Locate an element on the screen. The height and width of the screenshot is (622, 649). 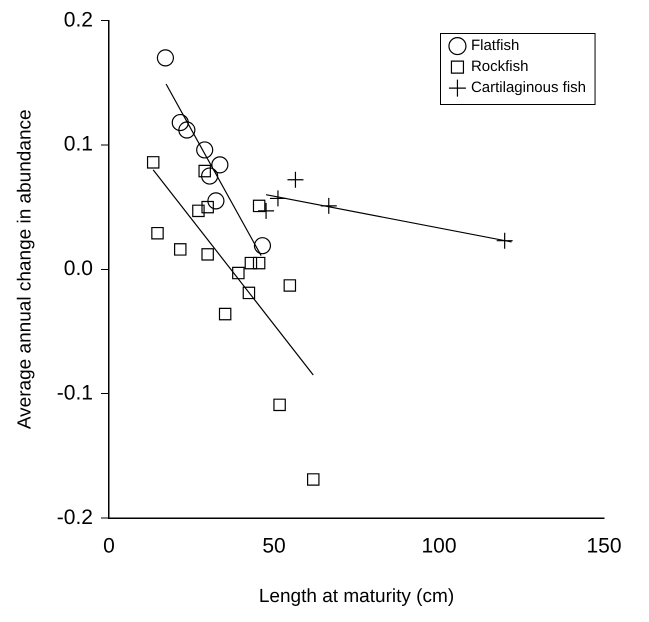
y-axis-title: Average annual change in abundance is located at coordinates (25, 269).